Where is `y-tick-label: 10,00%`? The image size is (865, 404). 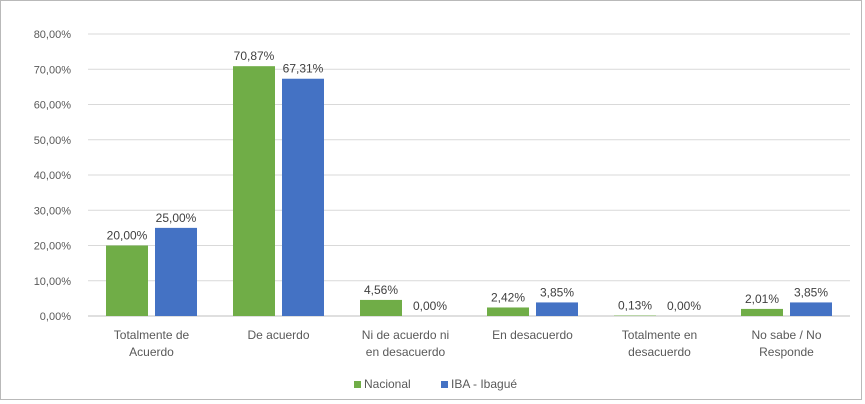 y-tick-label: 10,00% is located at coordinates (53, 282).